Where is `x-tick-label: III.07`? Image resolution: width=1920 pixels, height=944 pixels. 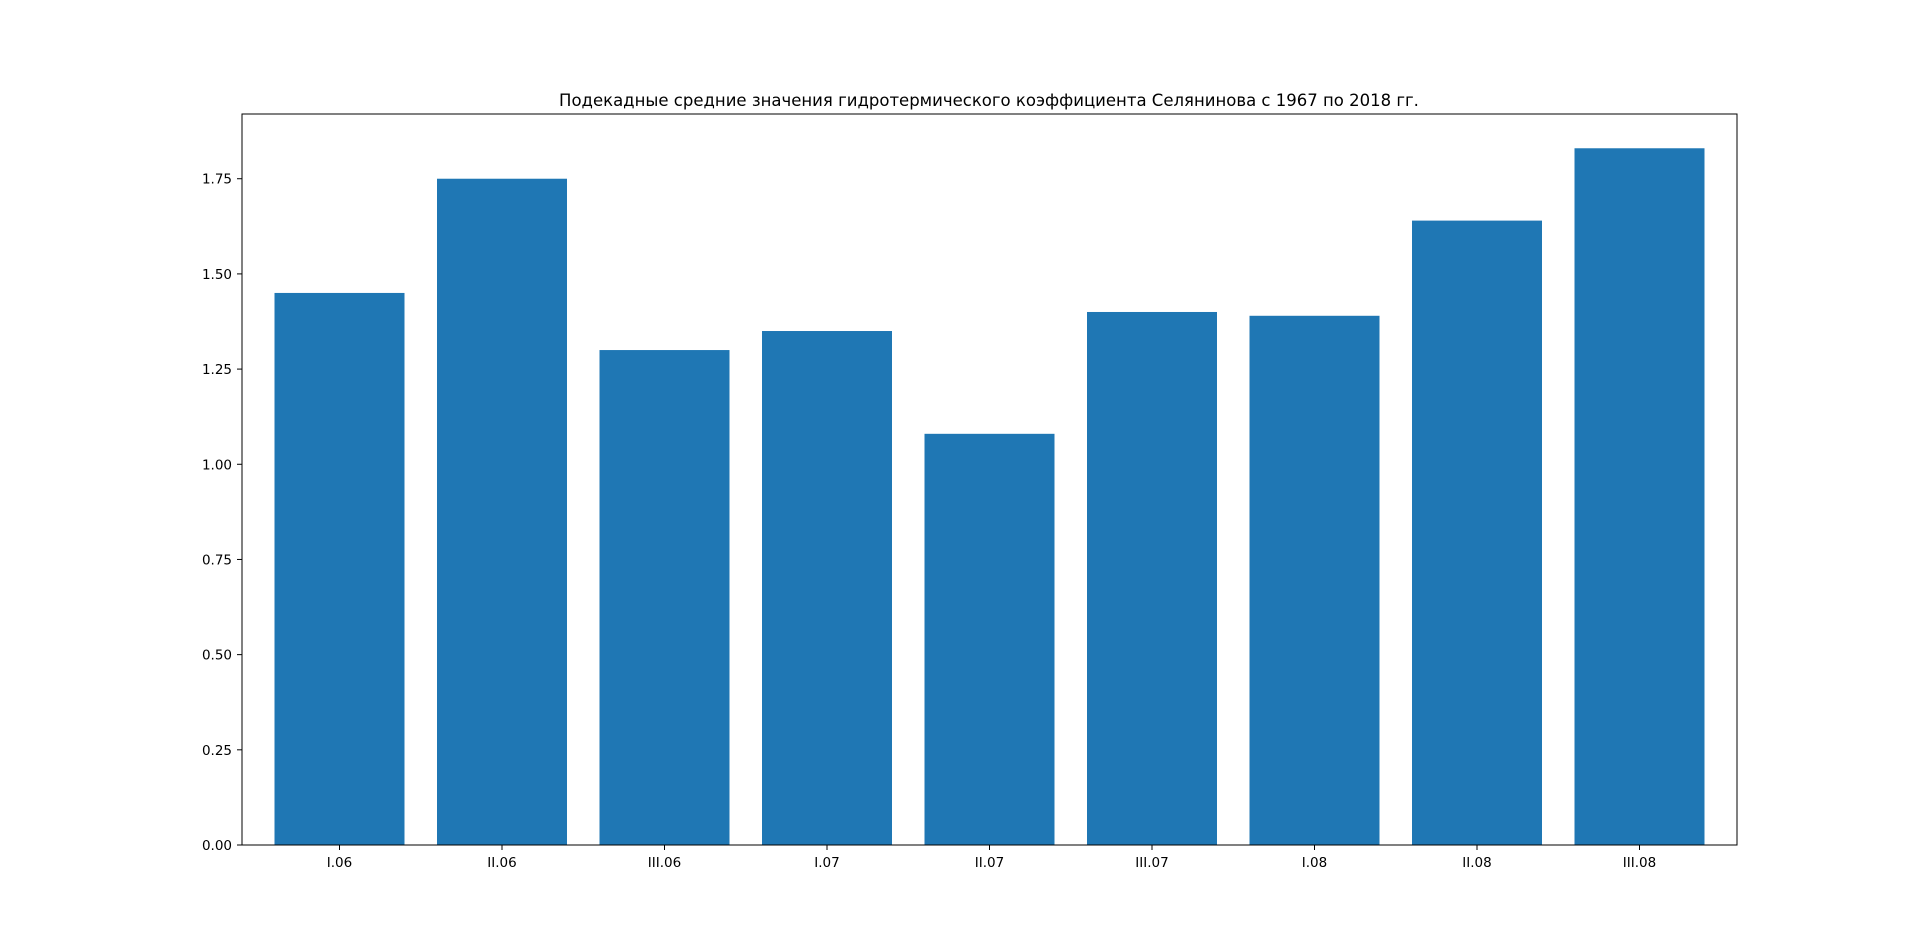 x-tick-label: III.07 is located at coordinates (1151, 863).